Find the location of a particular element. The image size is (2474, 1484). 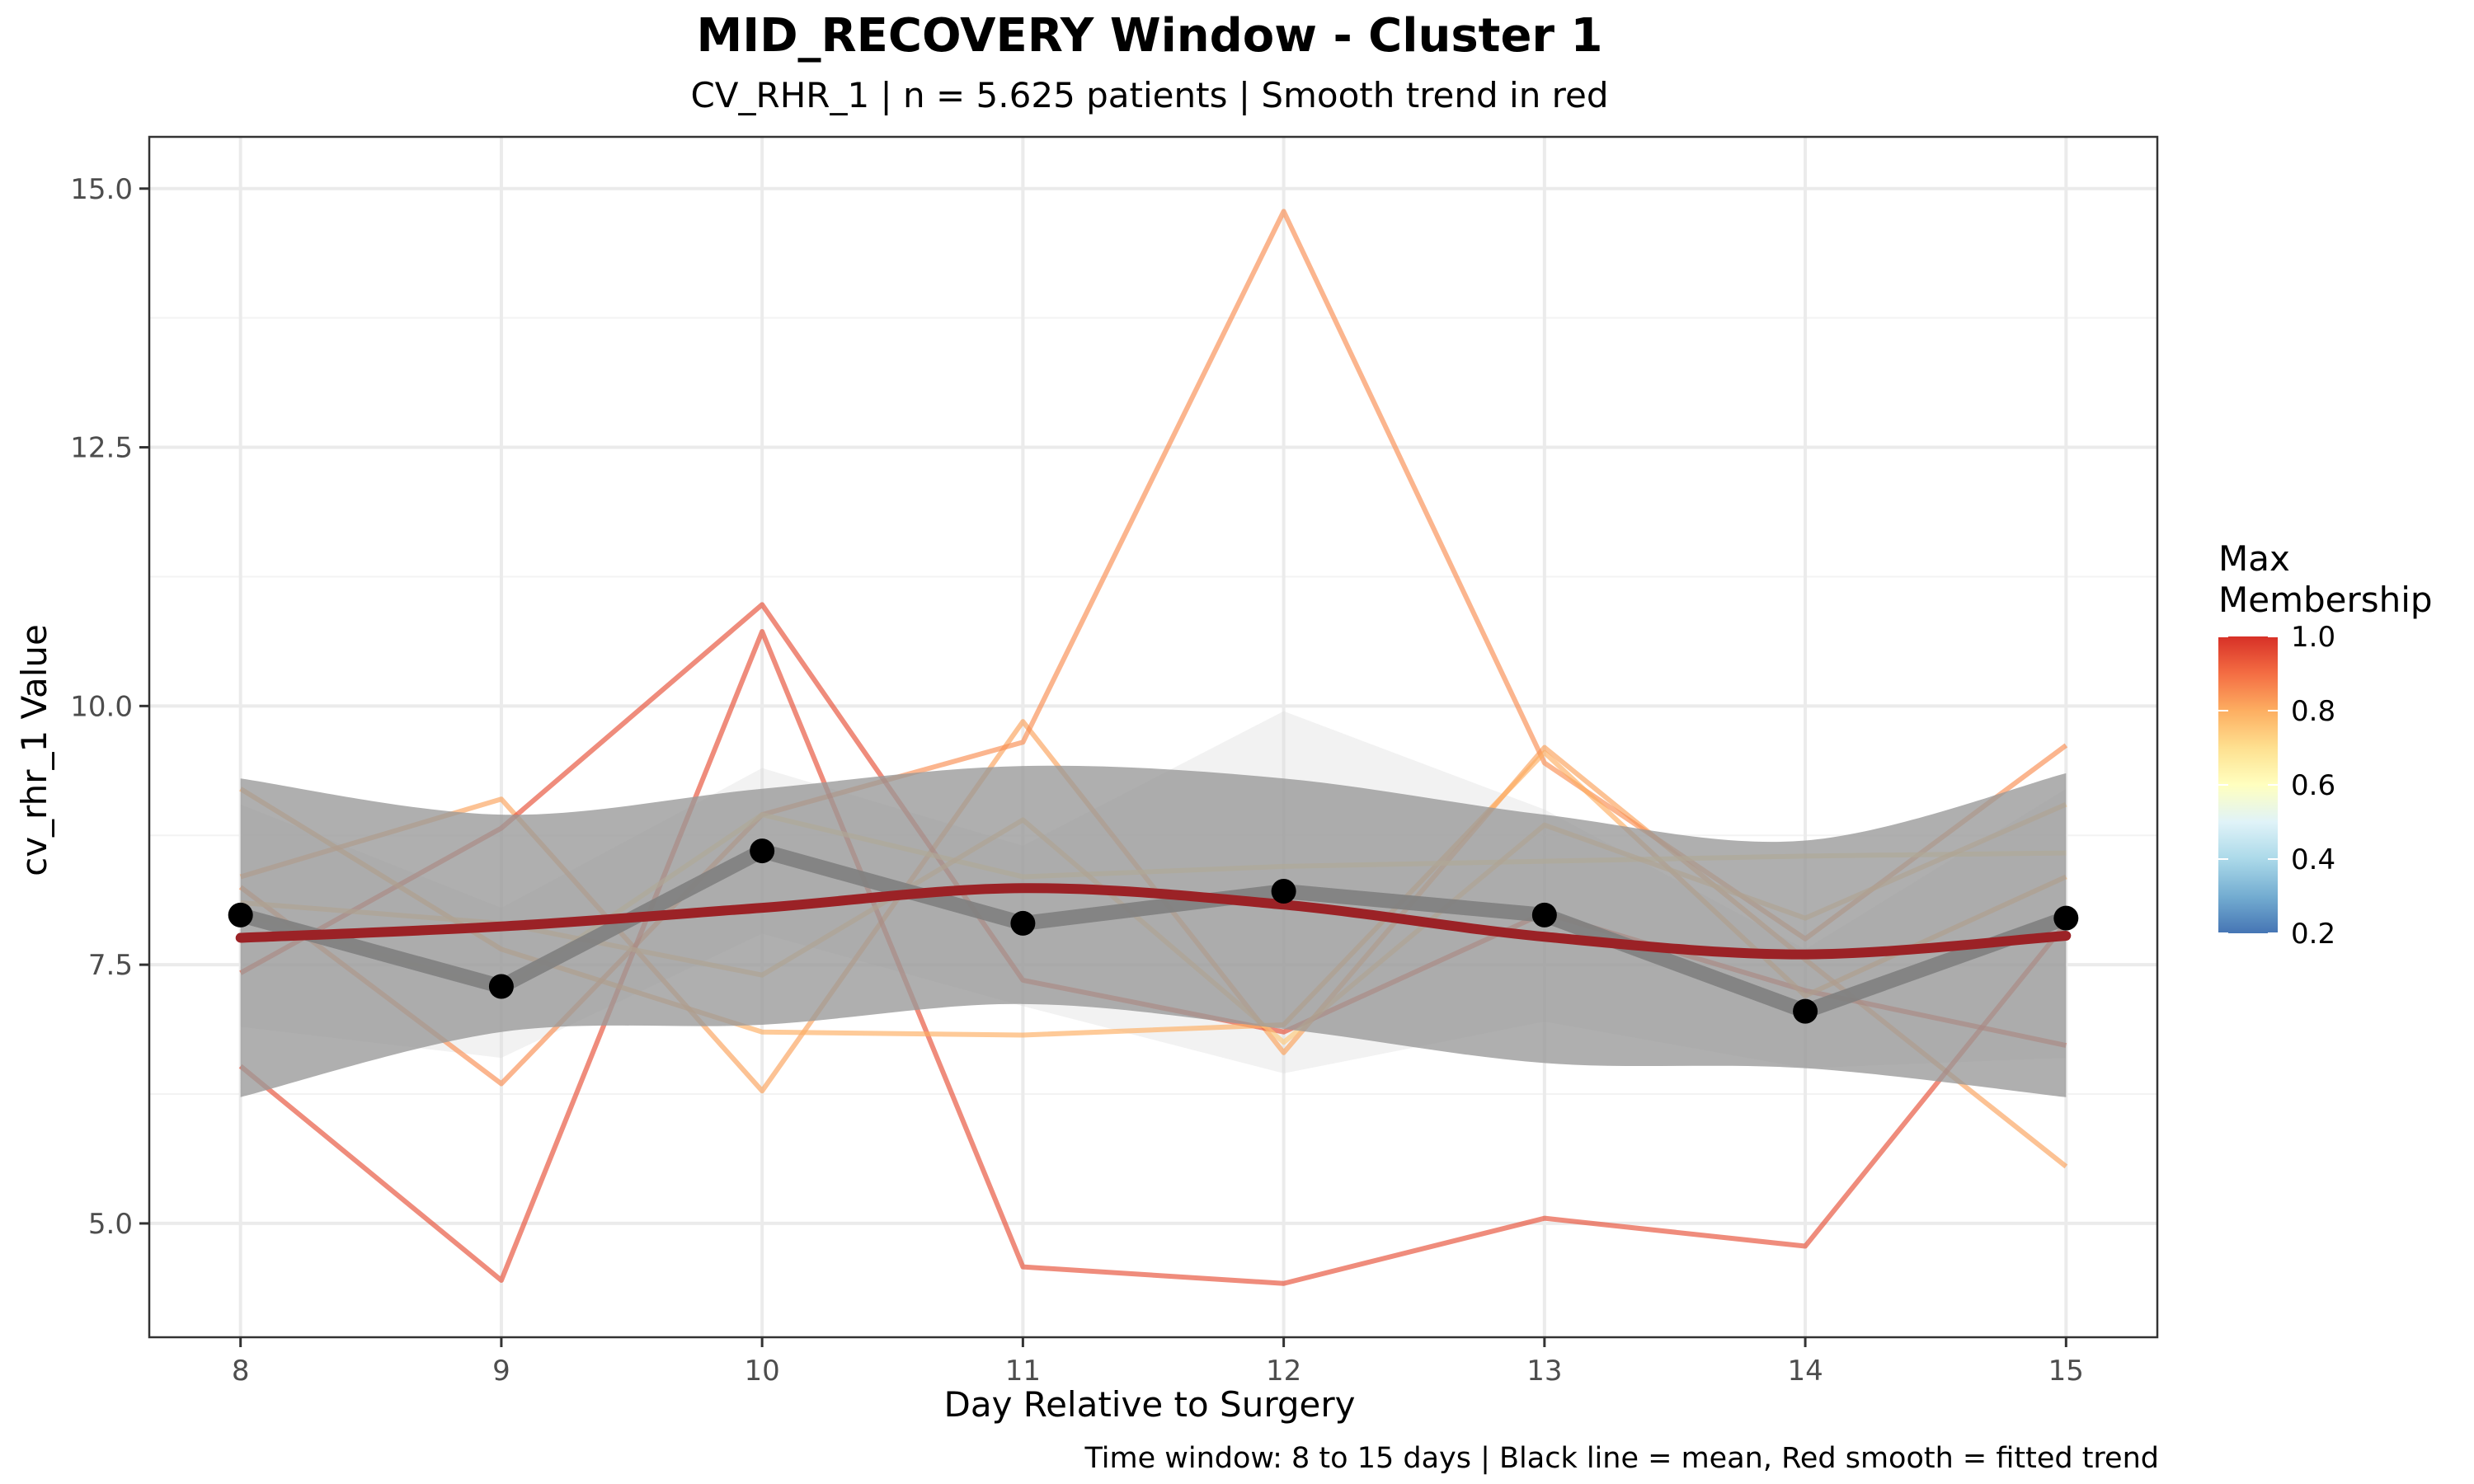

legend-label: 1.0 is located at coordinates (2313, 637).